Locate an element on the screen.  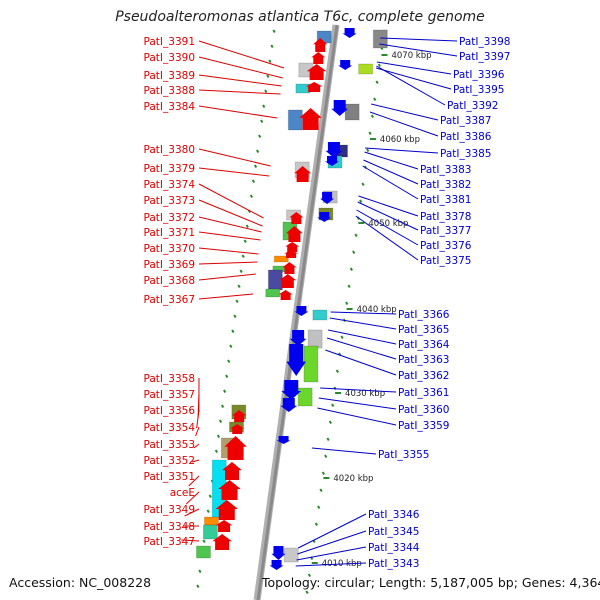
reverse-gene-label: PatI_3370 is located at coordinates (169, 249).